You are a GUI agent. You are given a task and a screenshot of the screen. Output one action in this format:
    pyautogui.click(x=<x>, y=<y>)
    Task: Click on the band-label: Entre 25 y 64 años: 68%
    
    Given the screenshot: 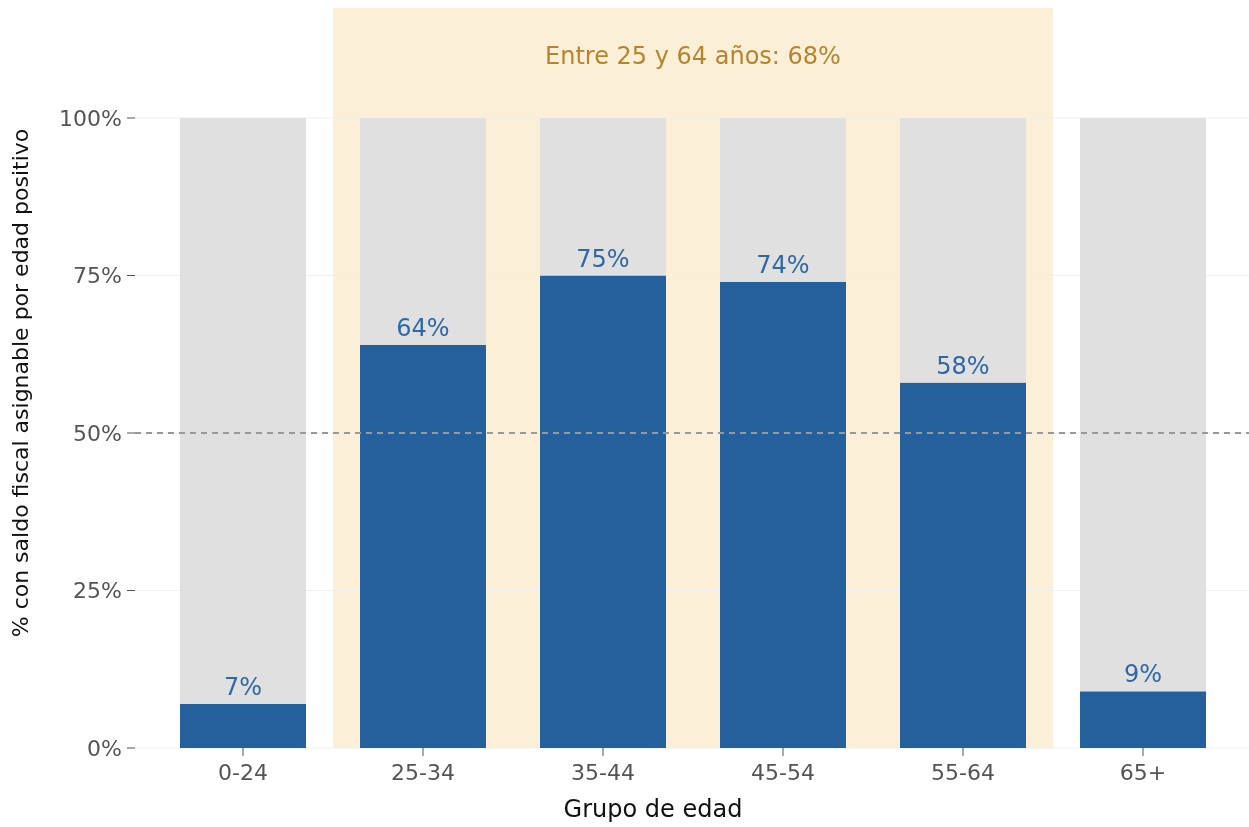 What is the action you would take?
    pyautogui.click(x=693, y=56)
    